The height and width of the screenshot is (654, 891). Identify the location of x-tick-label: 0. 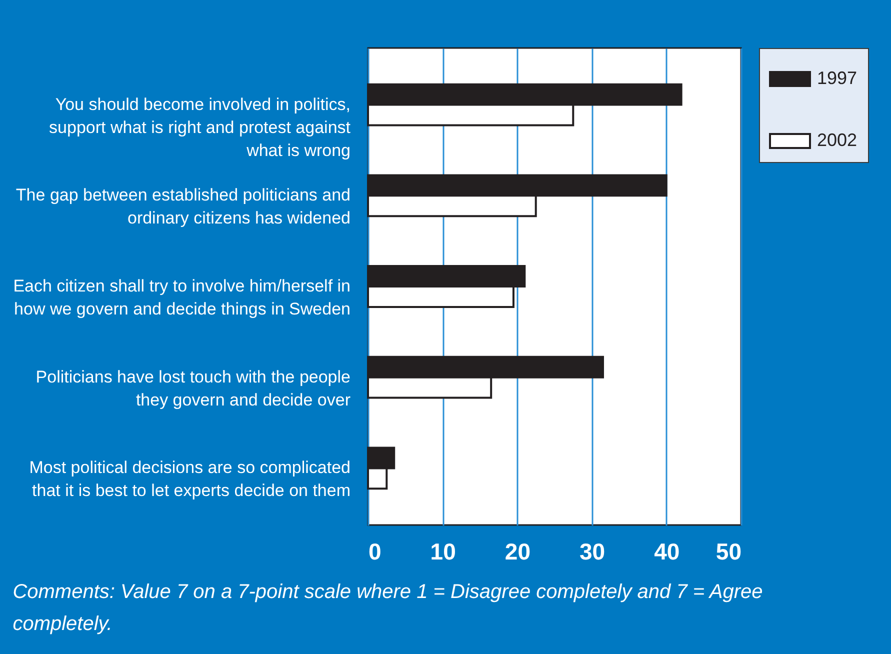
(375, 551).